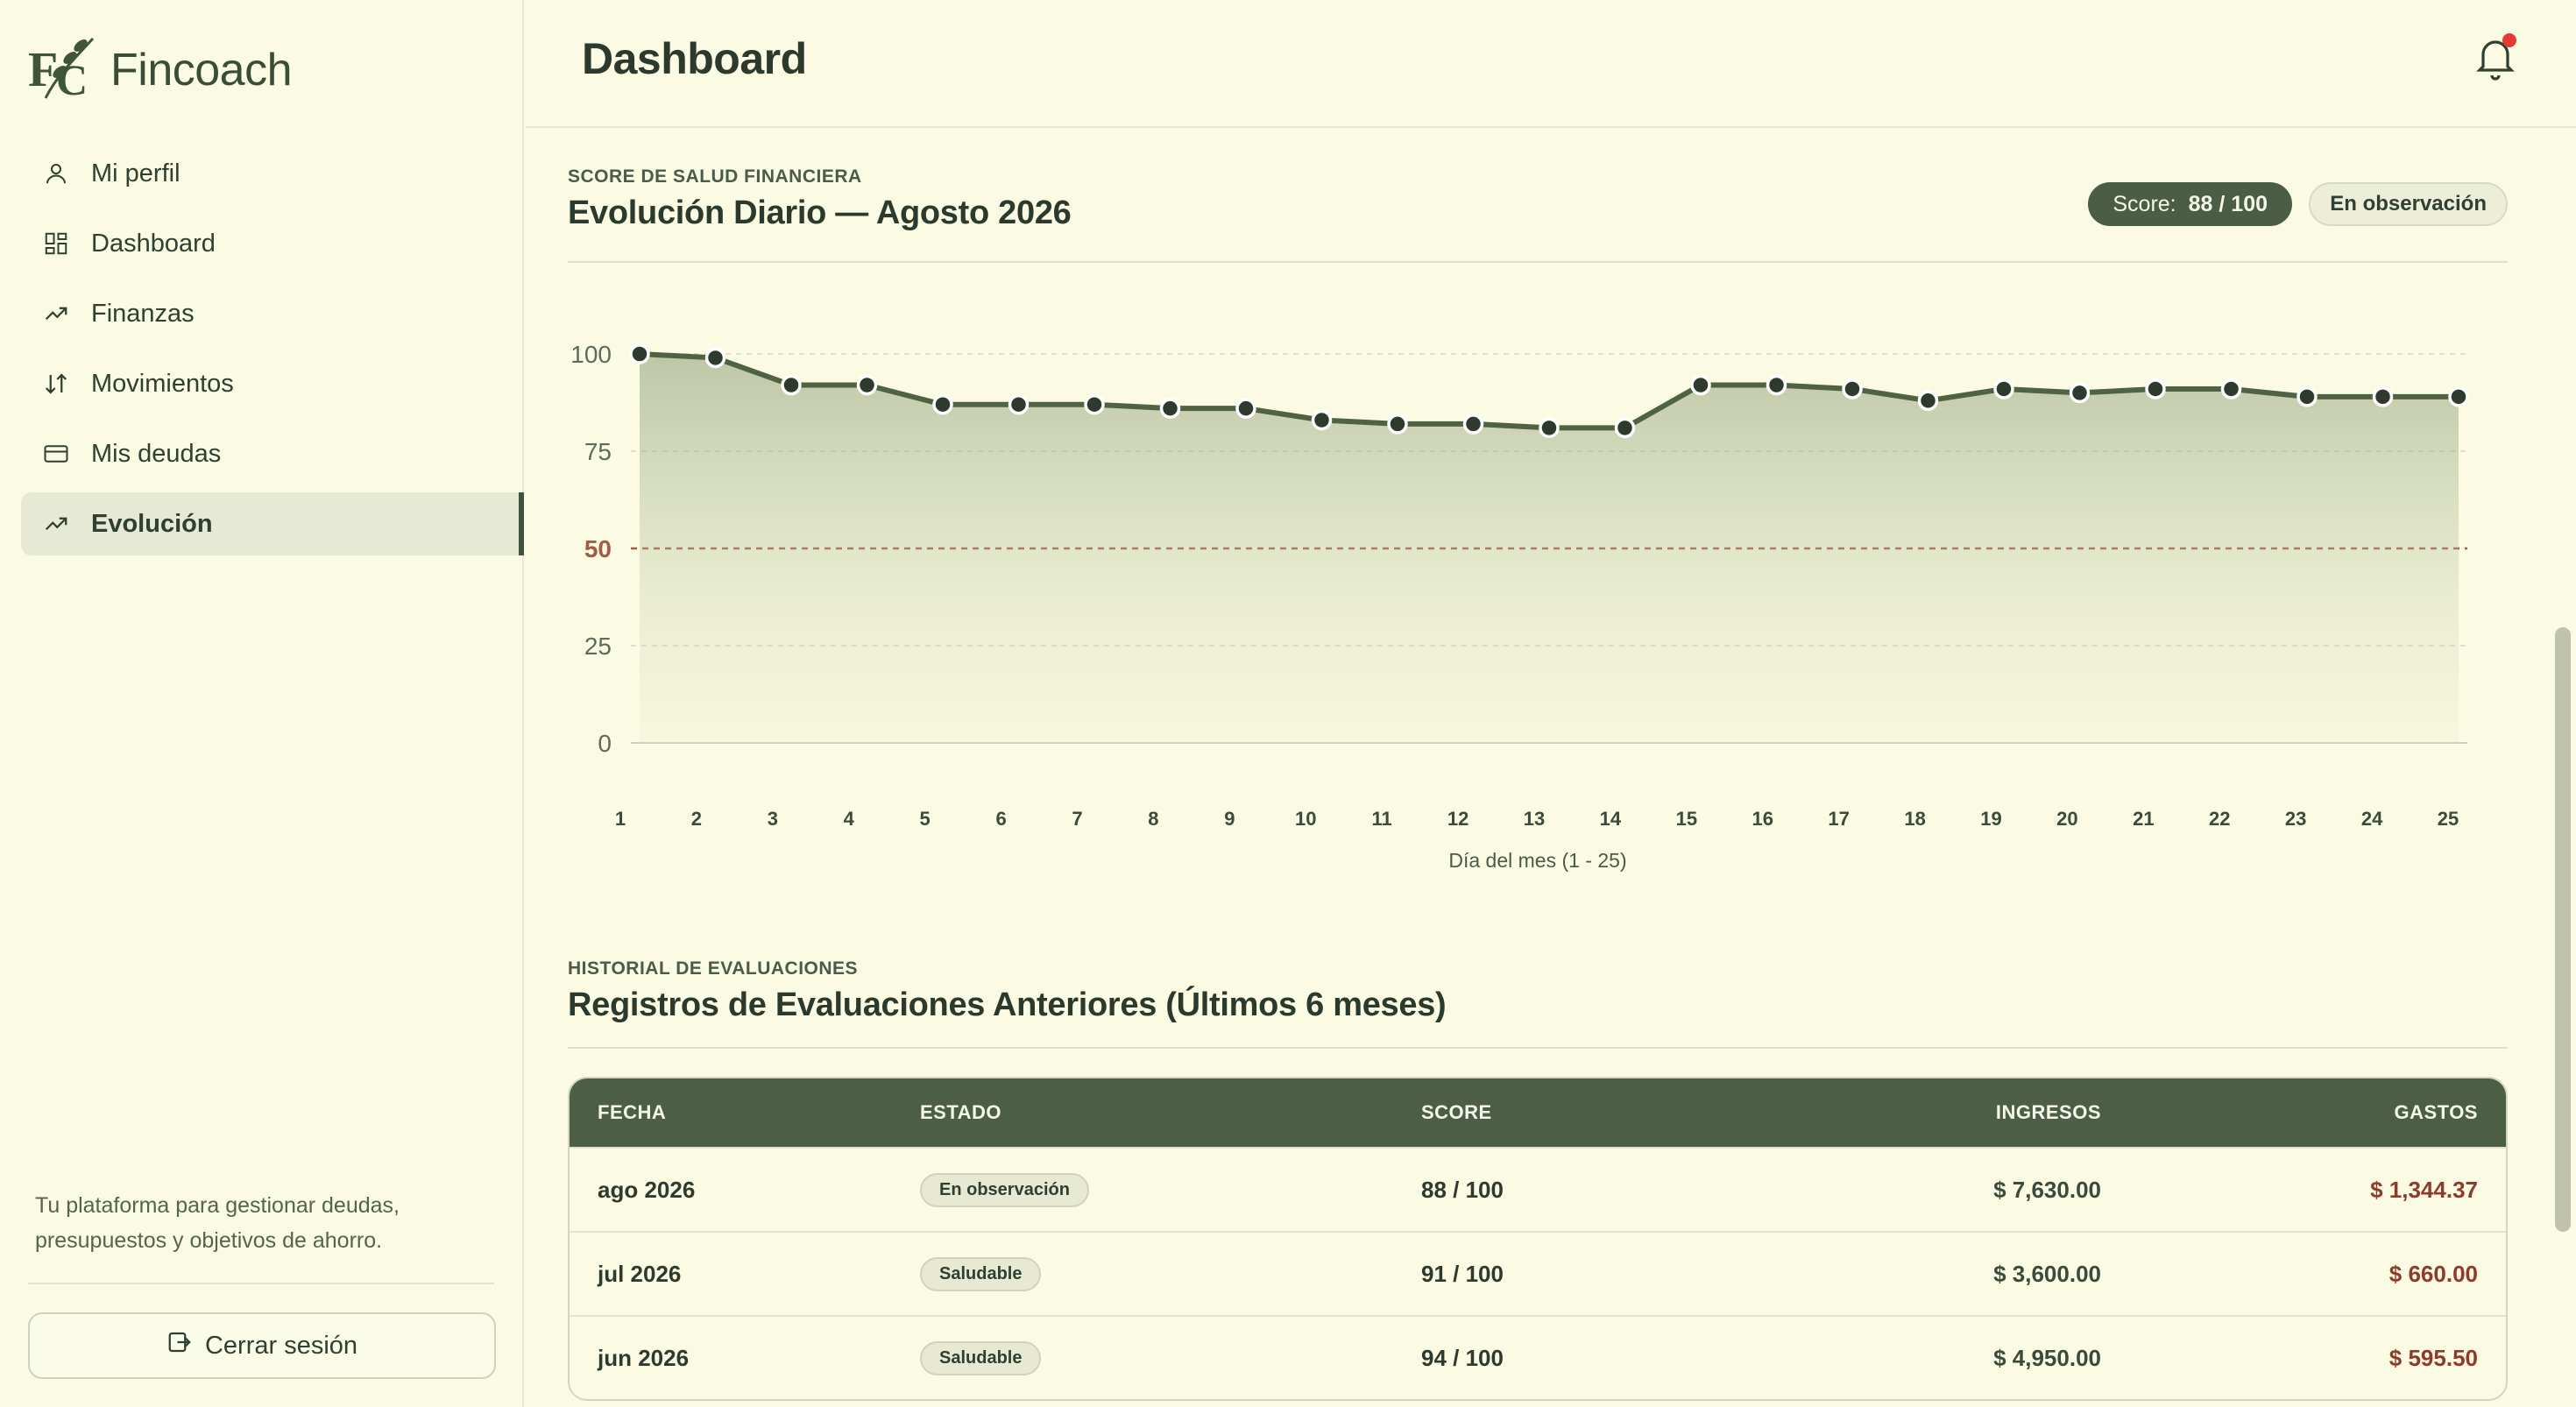  I want to click on bell-icon, so click(2495, 62).